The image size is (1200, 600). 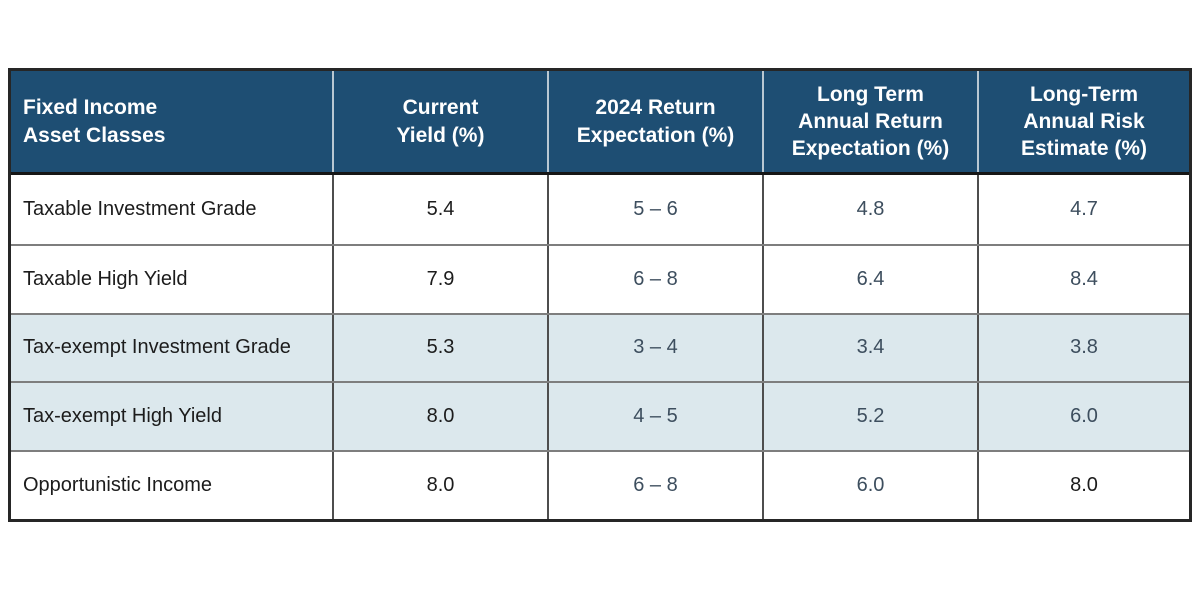 What do you see at coordinates (94, 121) in the screenshot?
I see `header-cell-asset-classes: Fixed Income Asset Classes` at bounding box center [94, 121].